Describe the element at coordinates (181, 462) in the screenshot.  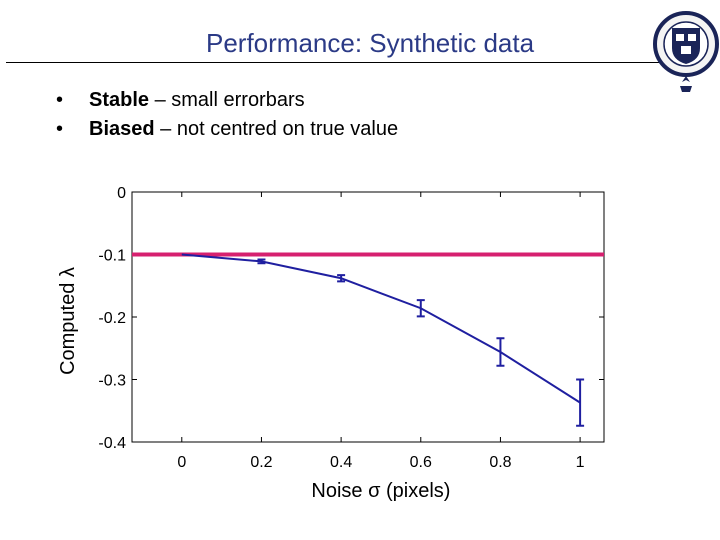
I see `x-tick-label: 0` at that location.